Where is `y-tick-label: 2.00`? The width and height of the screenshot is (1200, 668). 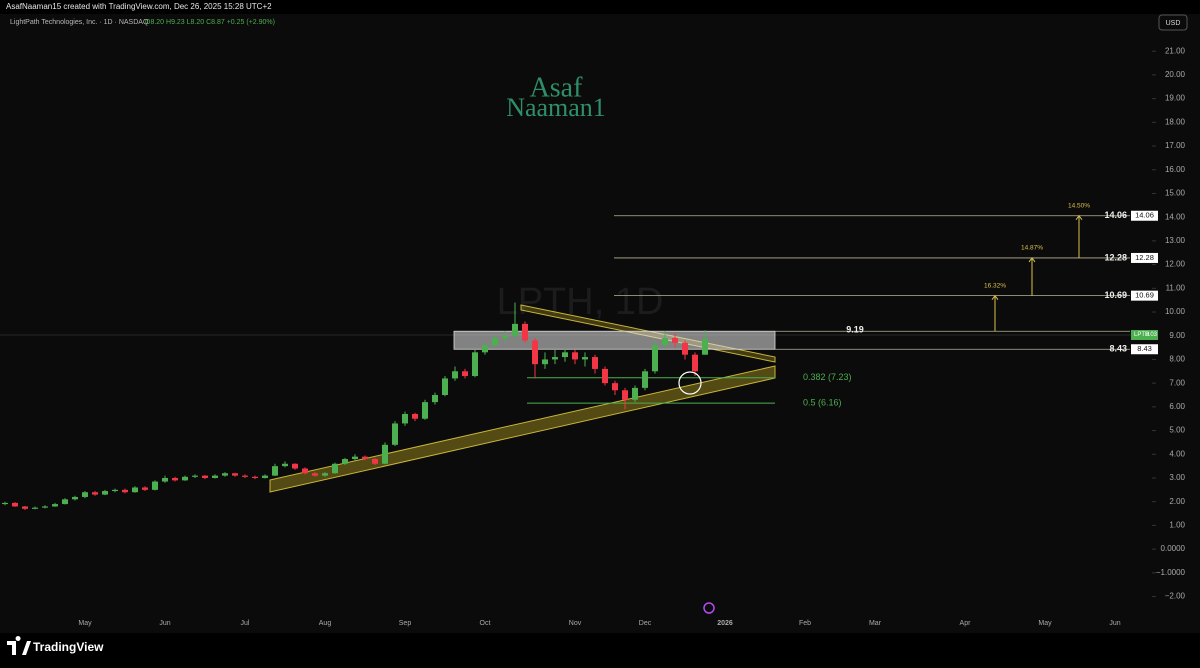 y-tick-label: 2.00 is located at coordinates (1177, 501).